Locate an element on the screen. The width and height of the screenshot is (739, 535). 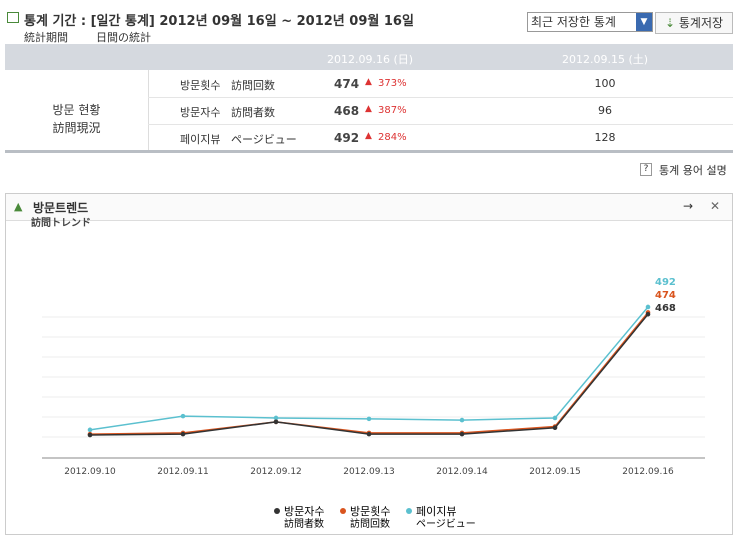
expand-icon: → is located at coordinates (688, 206).